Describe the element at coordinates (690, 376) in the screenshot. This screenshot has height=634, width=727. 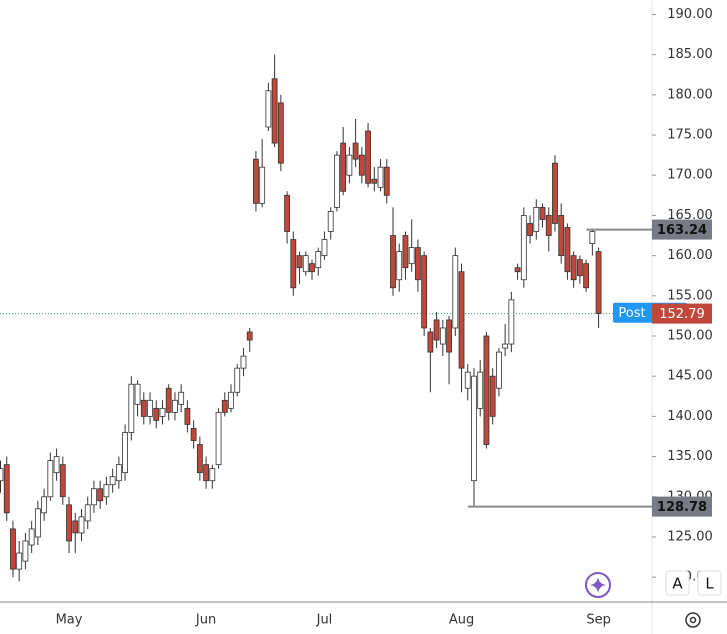
I see `y-tick-label: 145.00` at that location.